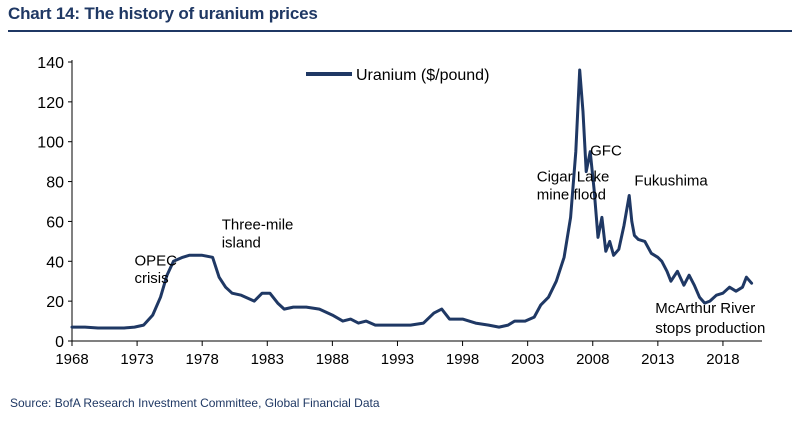 The height and width of the screenshot is (421, 800). I want to click on annotation-label: OPEC, so click(155, 260).